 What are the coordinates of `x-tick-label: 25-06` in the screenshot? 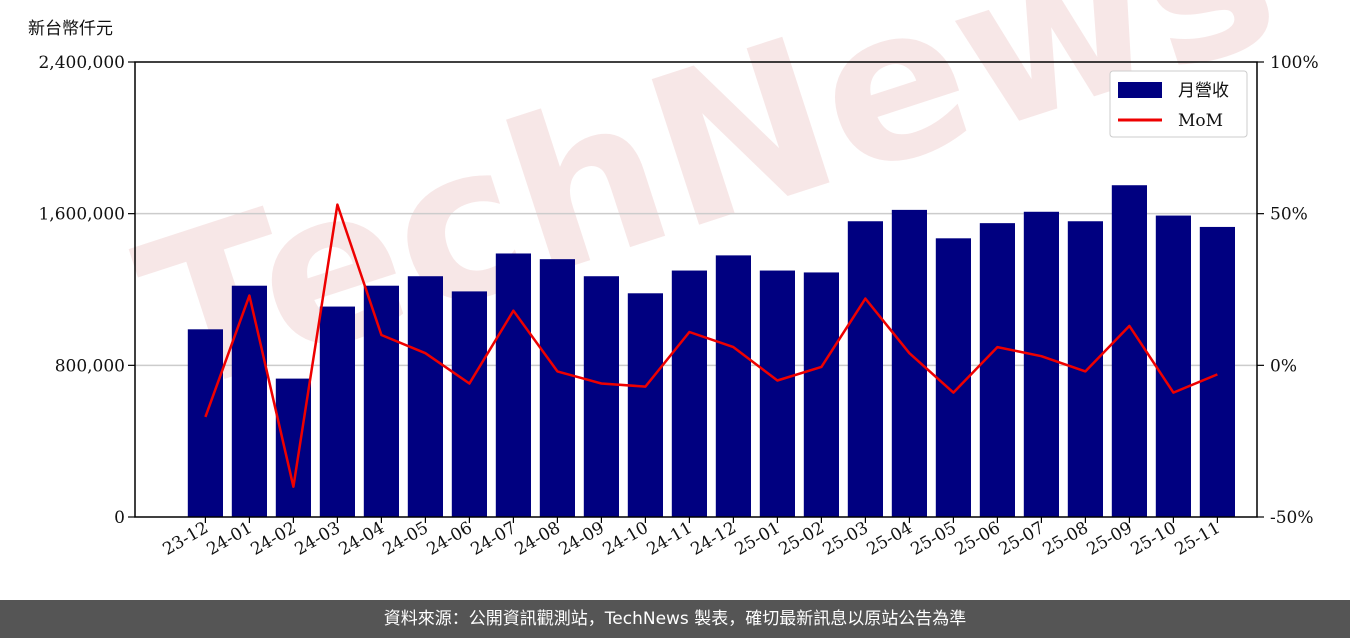 It's located at (977, 539).